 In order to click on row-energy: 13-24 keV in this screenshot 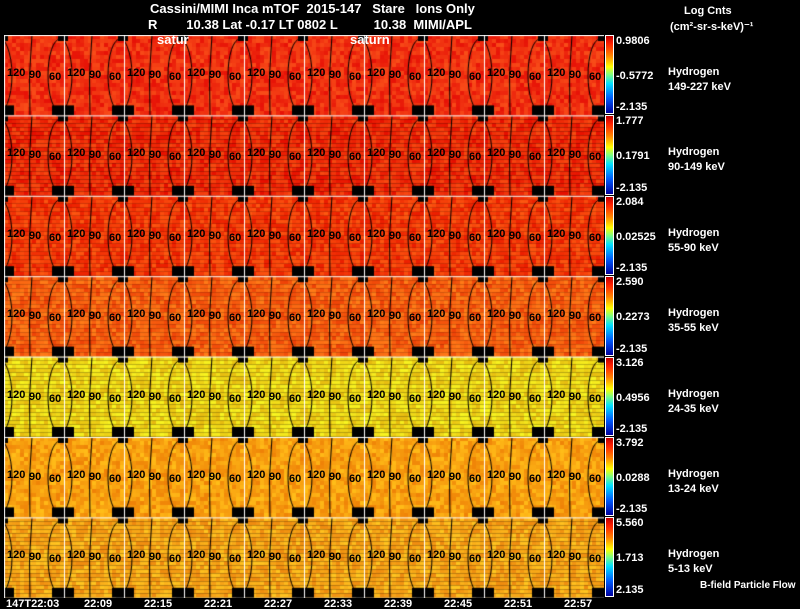, I will do `click(693, 489)`.